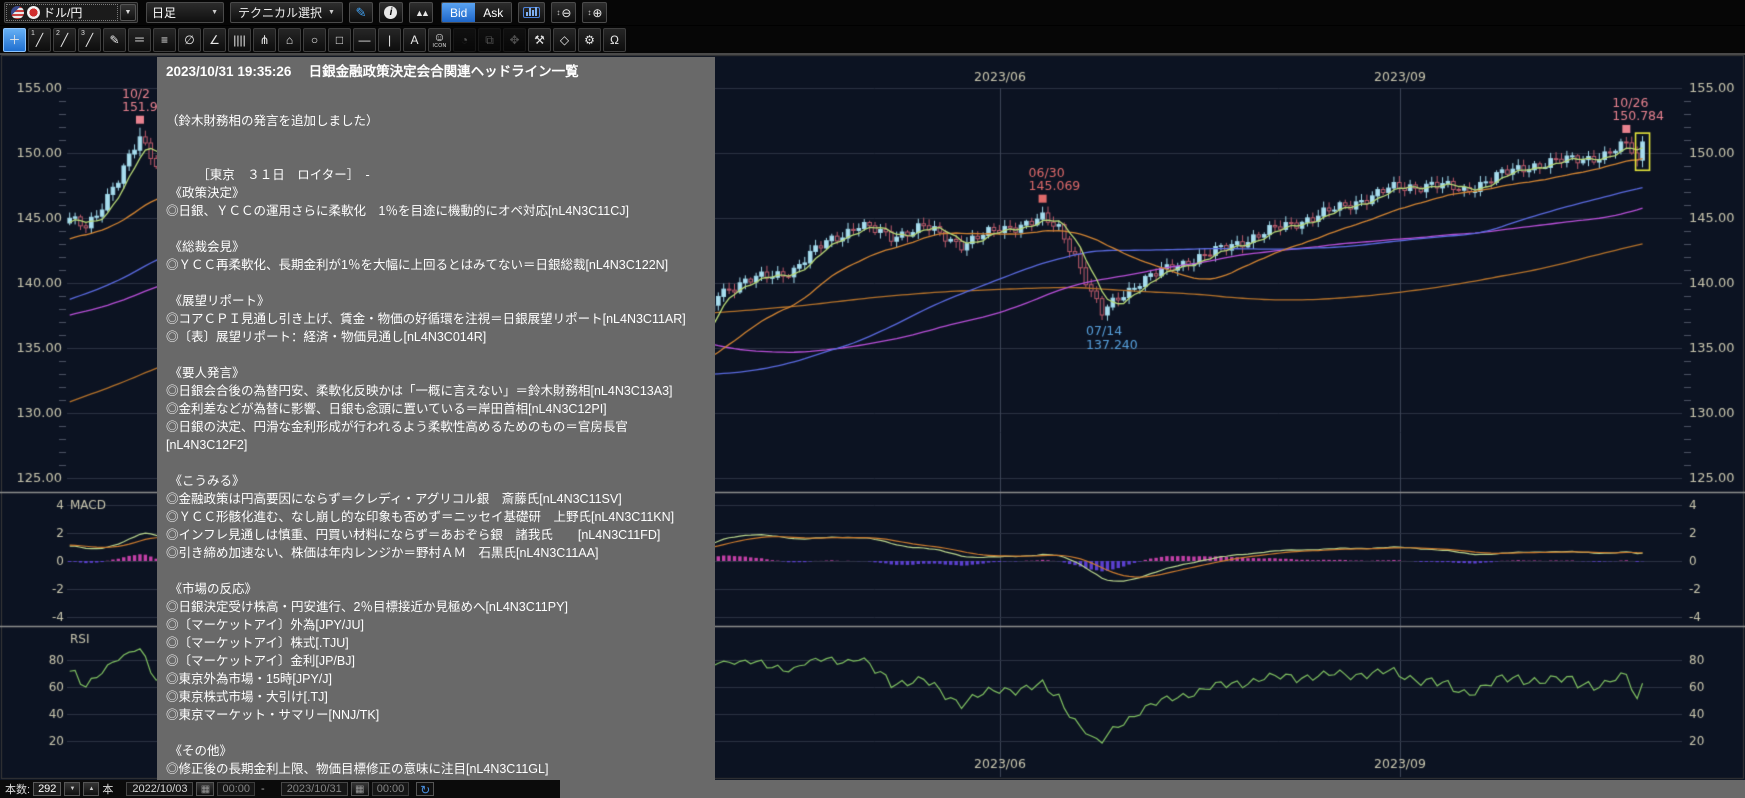  I want to click on news-headline-title: 2023/10/31 19:35:26 日銀金融政策決定会合関連ヘッドライン一覧, so click(372, 71).